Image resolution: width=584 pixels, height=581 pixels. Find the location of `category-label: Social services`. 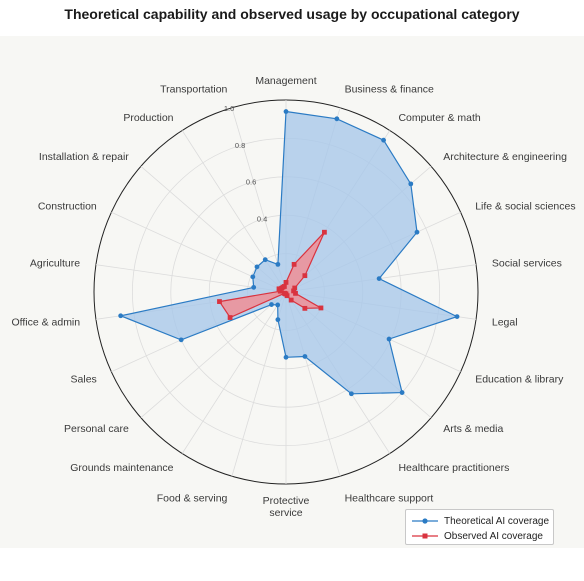

category-label: Social services is located at coordinates (527, 263).